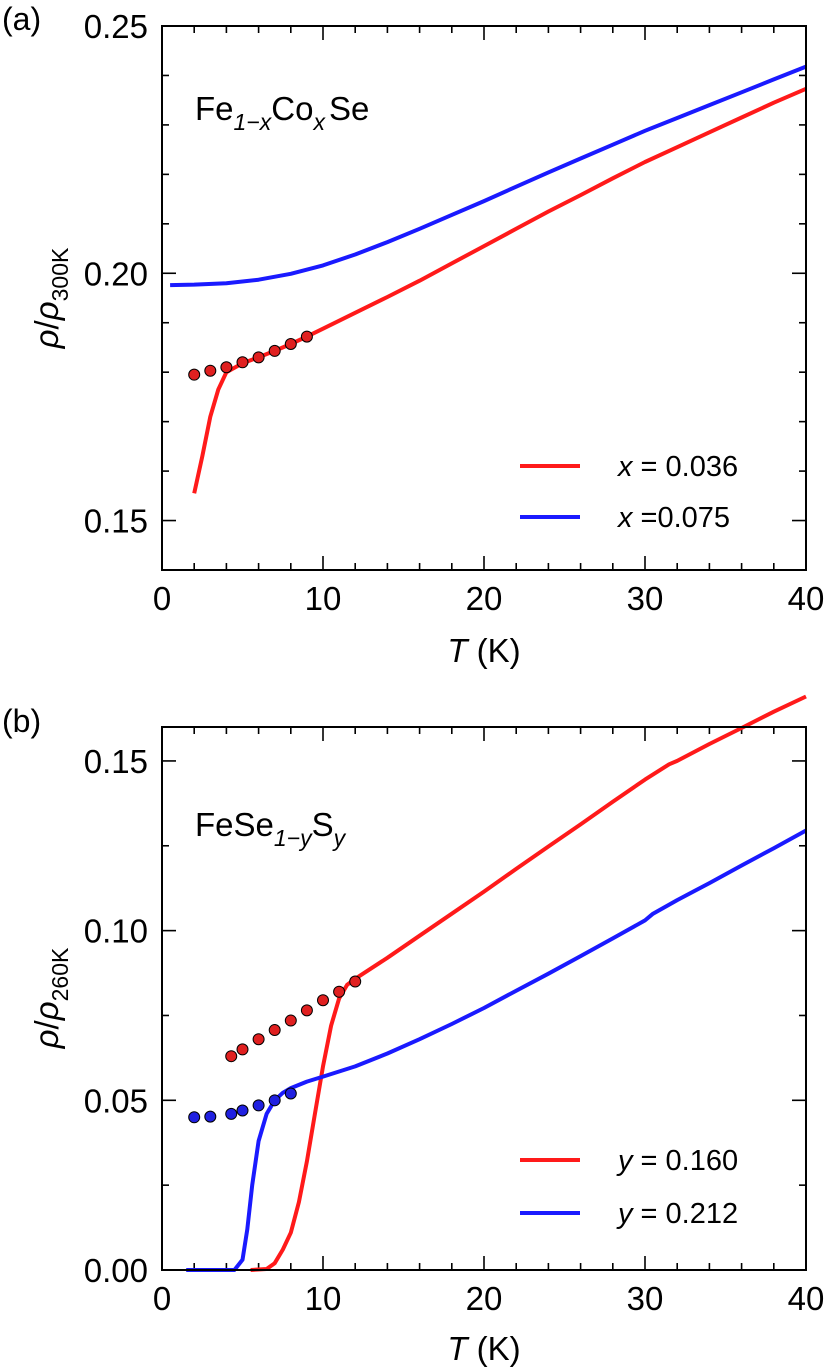 The image size is (829, 1370). I want to click on a-legend: x = 0.036 x =0.075, so click(629, 492).